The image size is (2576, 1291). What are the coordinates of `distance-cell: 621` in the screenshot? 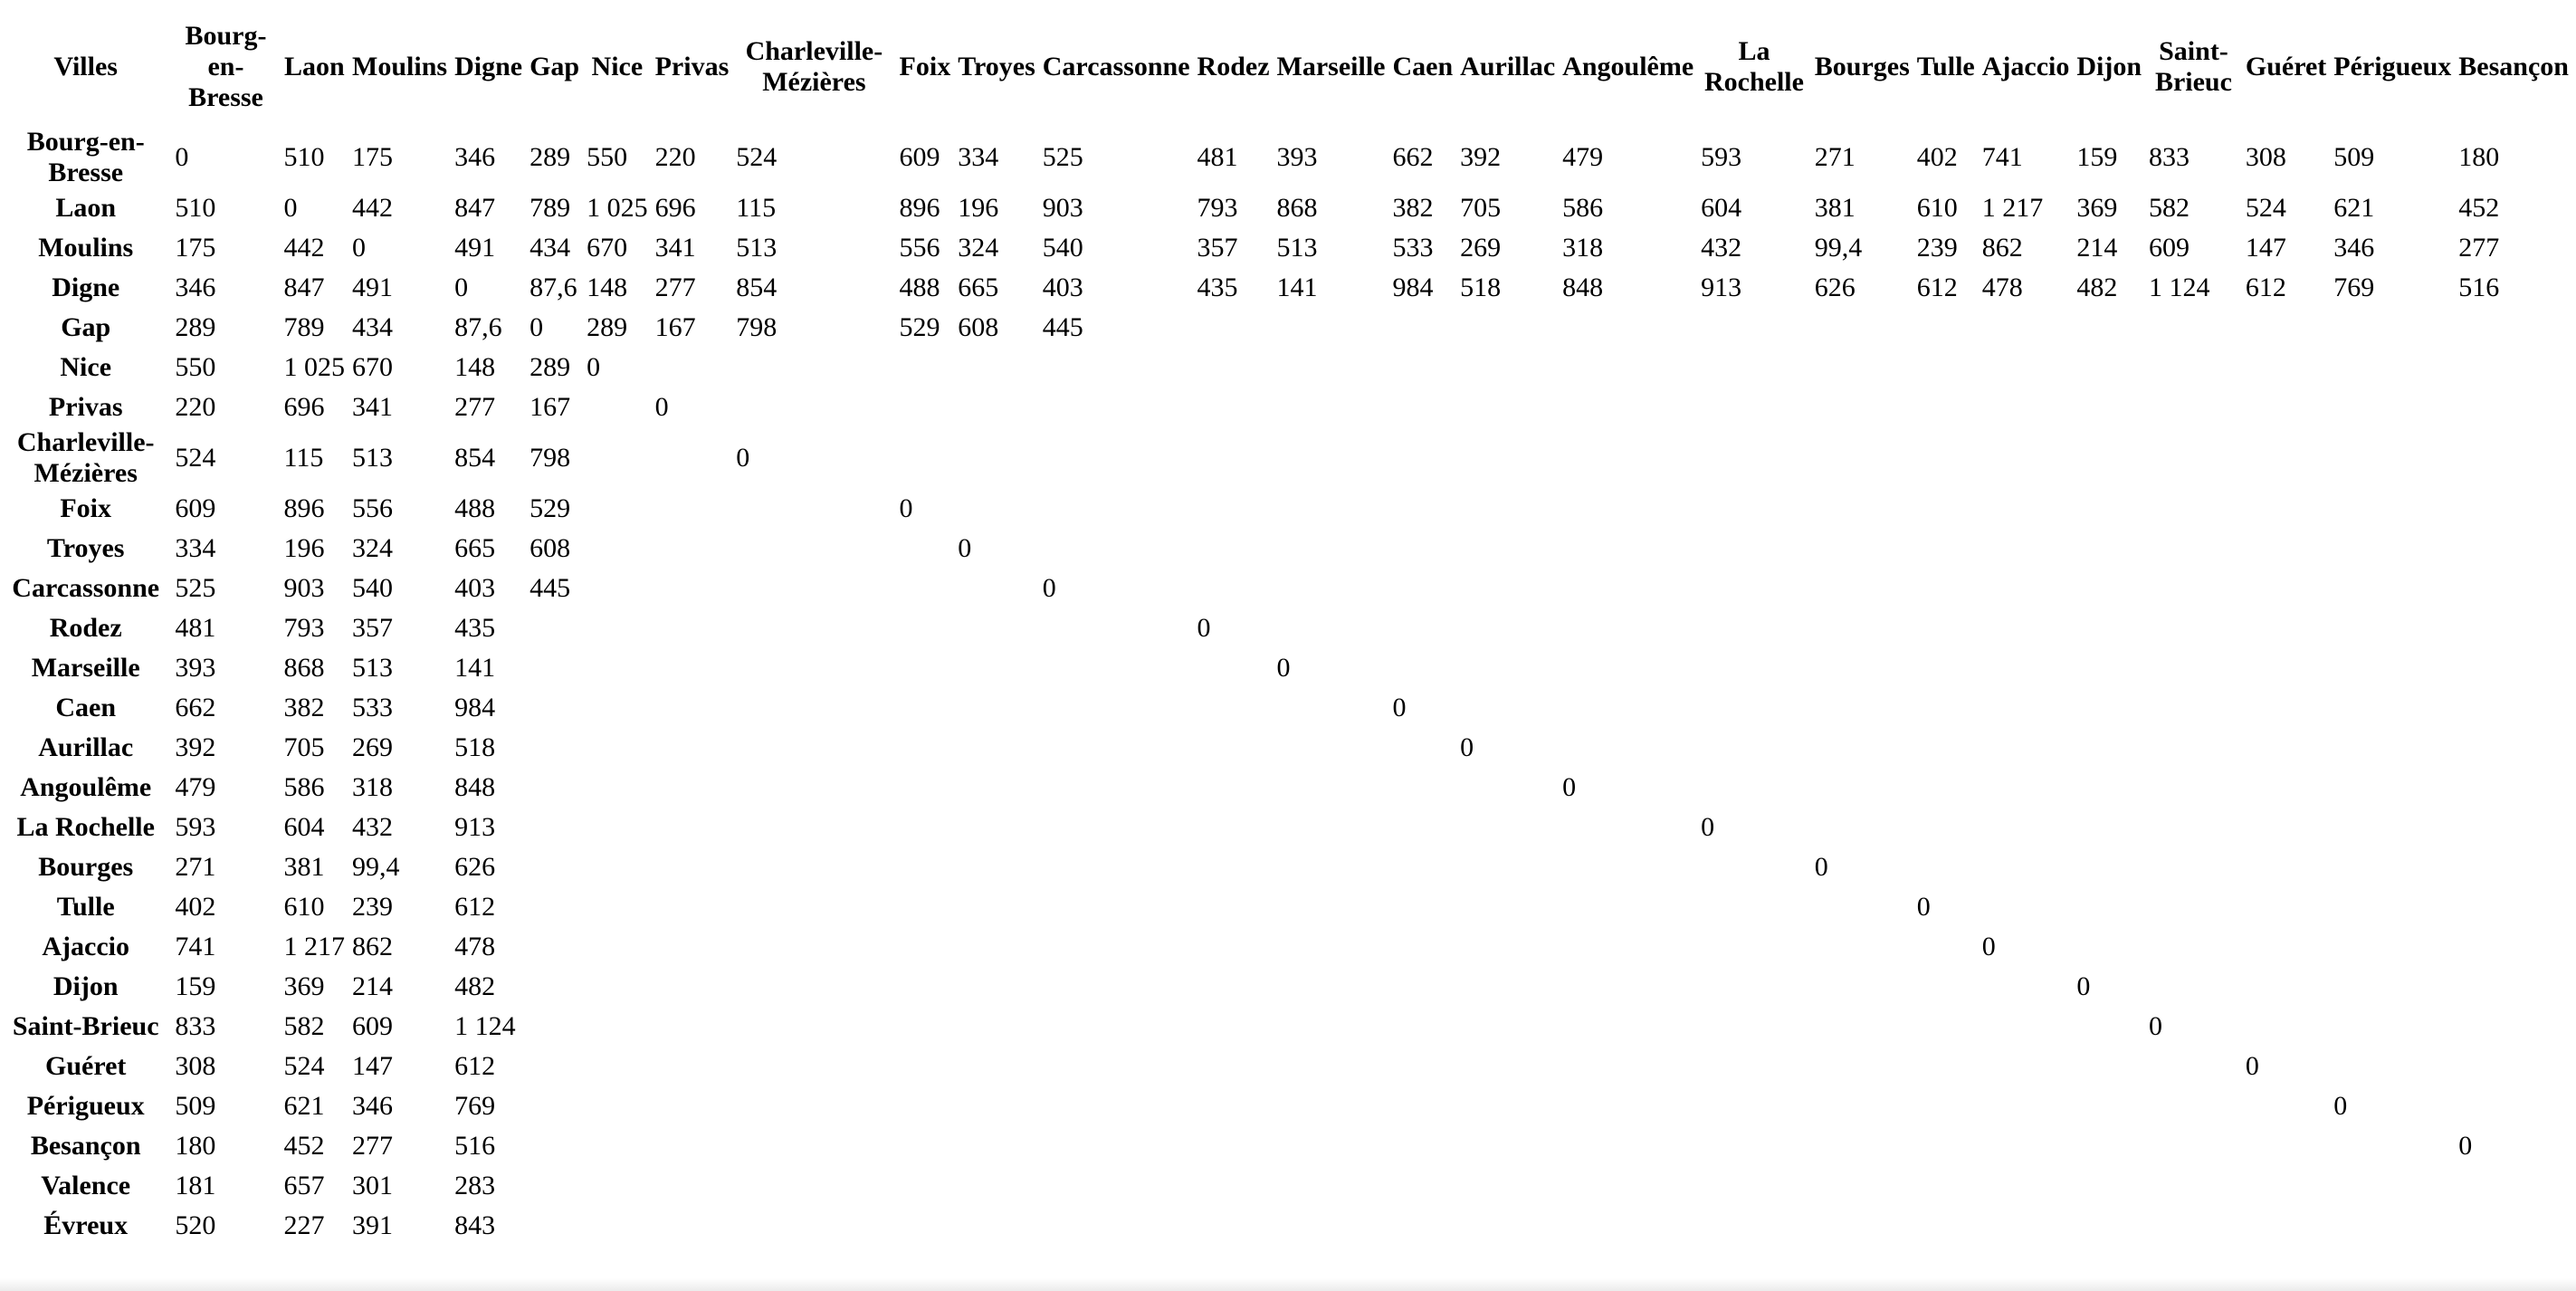 It's located at (2354, 208).